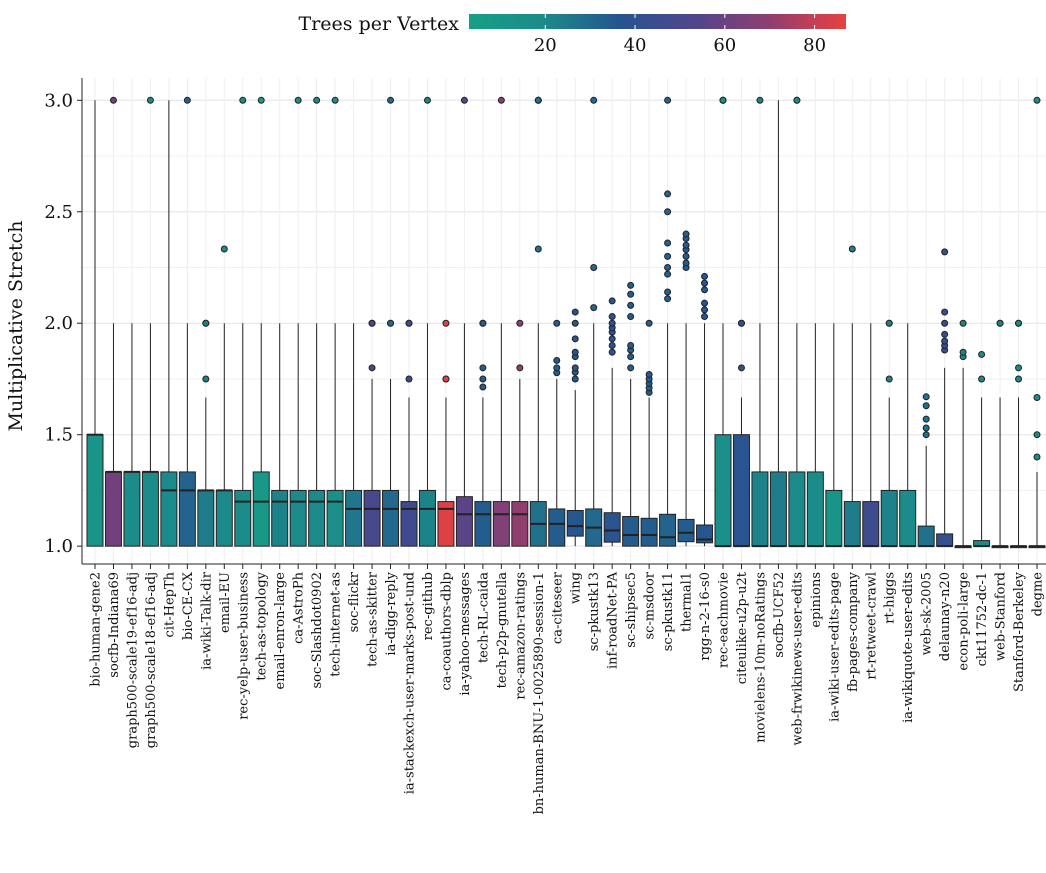  What do you see at coordinates (465, 634) in the screenshot?
I see `x-tick-label: ia-yahoo-messages` at bounding box center [465, 634].